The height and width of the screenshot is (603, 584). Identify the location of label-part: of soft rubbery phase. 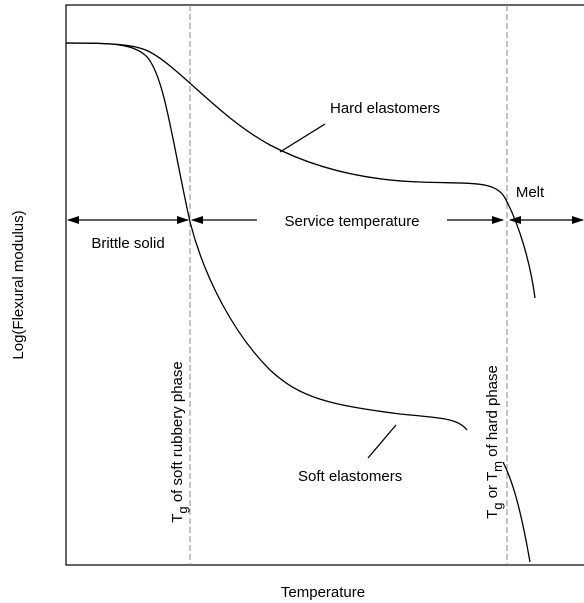
(177, 433).